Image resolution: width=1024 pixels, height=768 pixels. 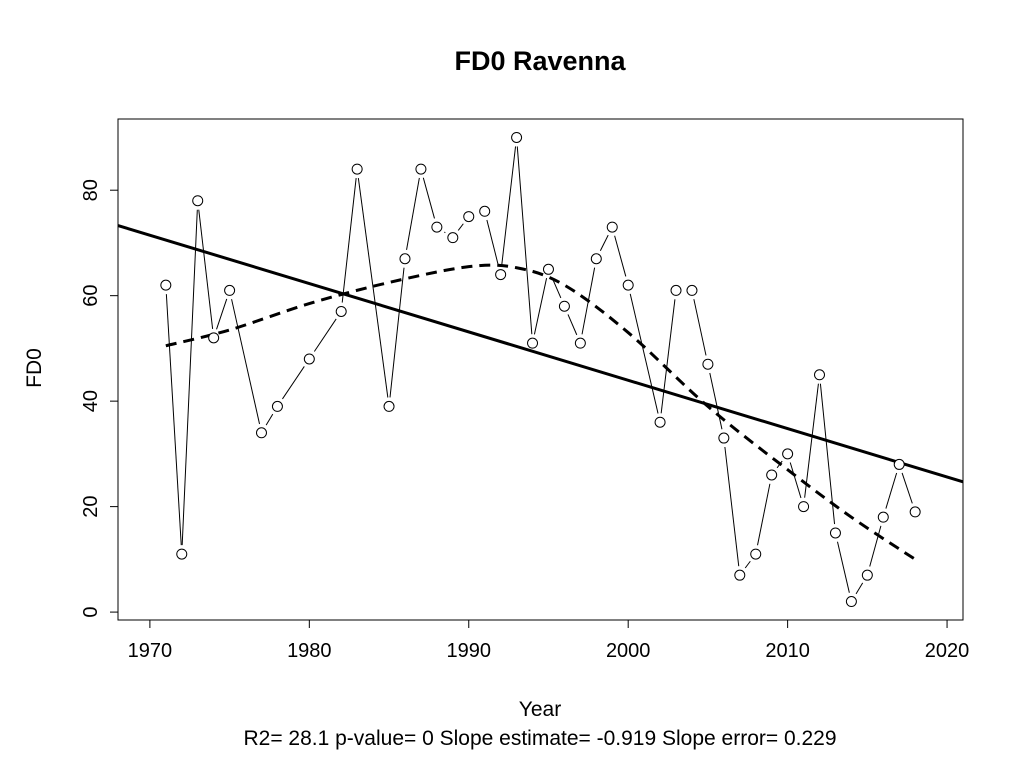 I want to click on x-tick-label: 1990, so click(x=469, y=651).